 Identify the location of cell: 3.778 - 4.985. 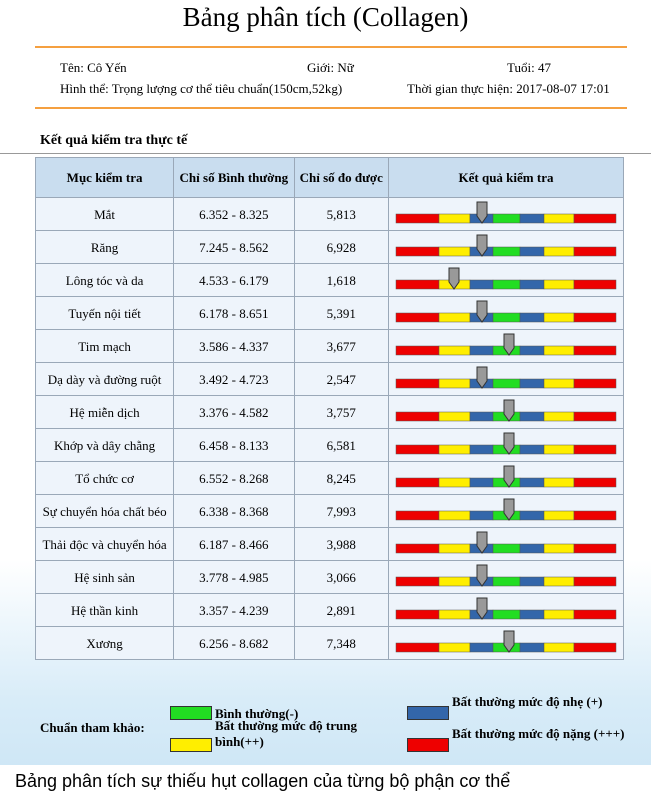
(234, 577).